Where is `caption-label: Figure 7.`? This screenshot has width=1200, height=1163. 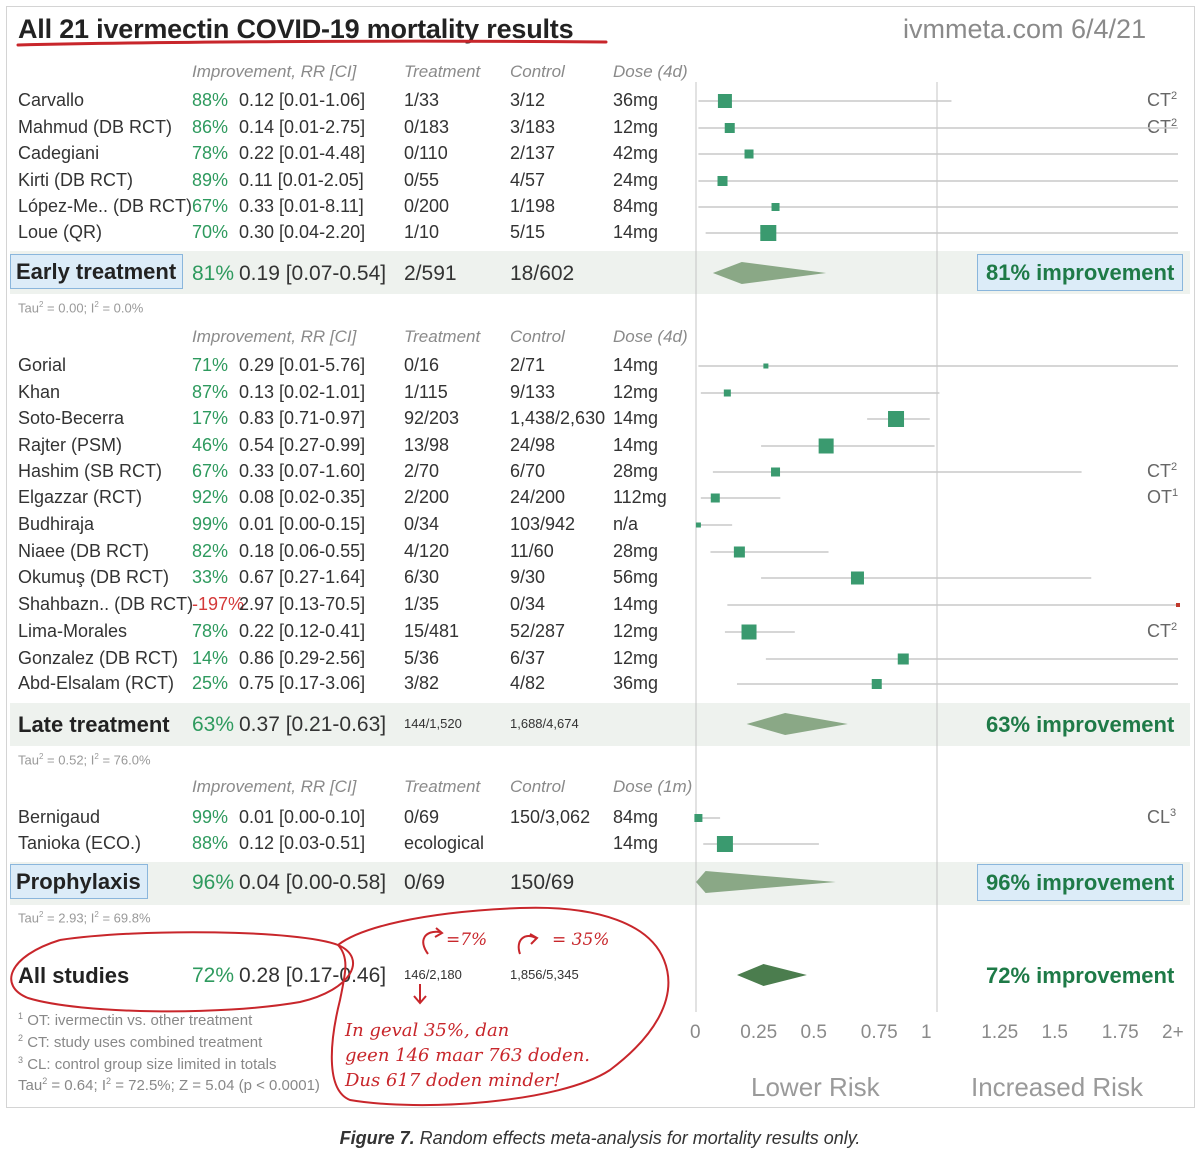
caption-label: Figure 7. is located at coordinates (377, 1138).